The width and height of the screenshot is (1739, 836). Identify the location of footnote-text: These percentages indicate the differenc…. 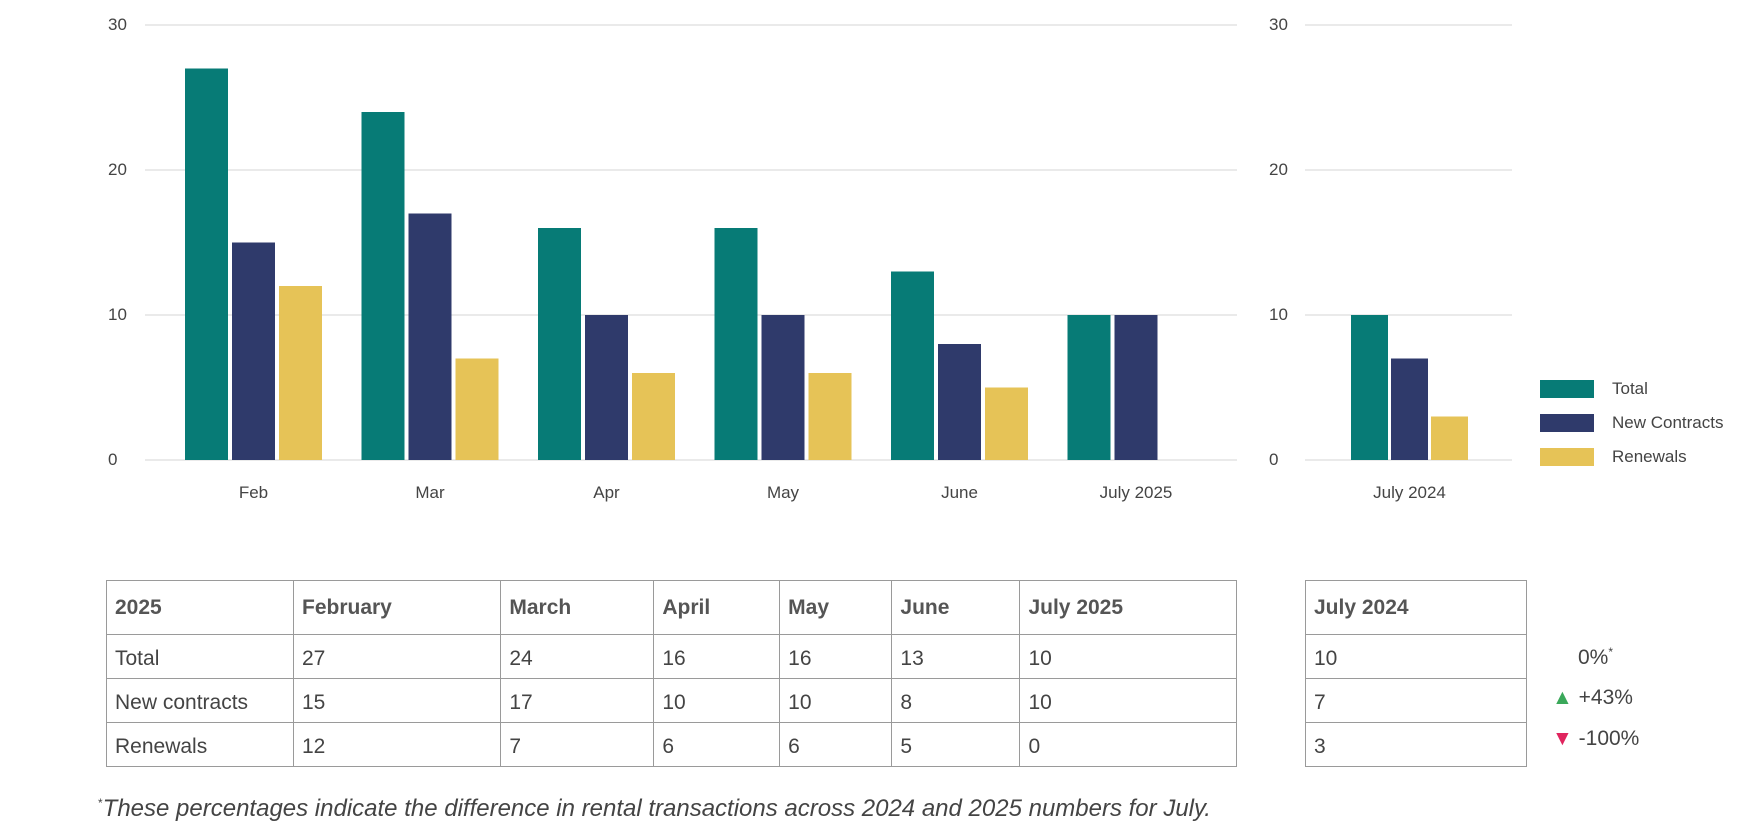
(656, 808).